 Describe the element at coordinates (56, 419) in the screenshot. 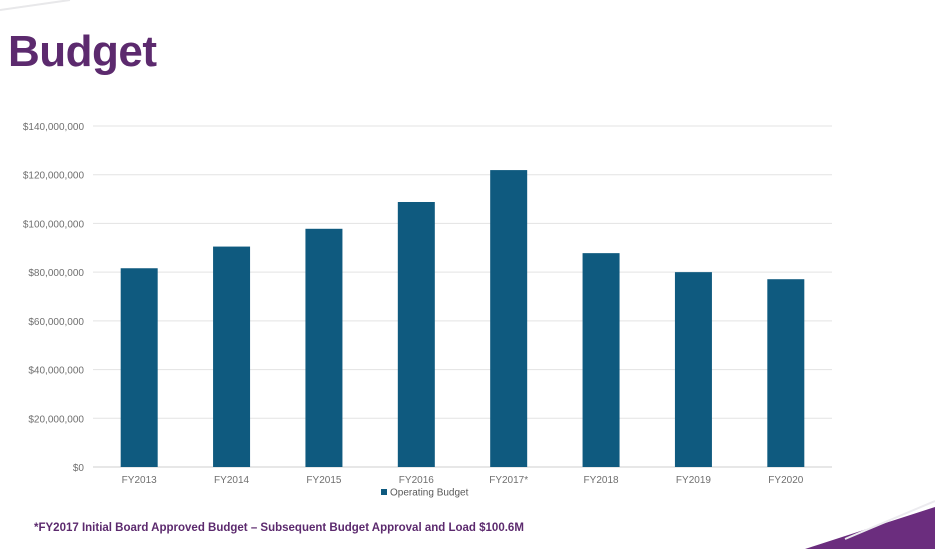

I see `y-tick-label: $20,000,000` at that location.